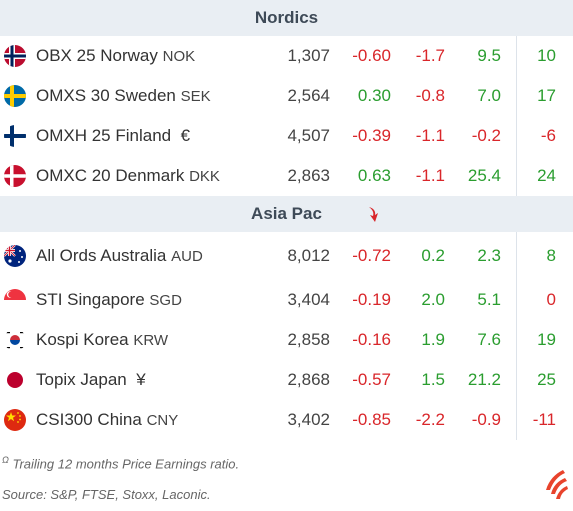 This screenshot has width=573, height=511. Describe the element at coordinates (546, 55) in the screenshot. I see `pe-ratio: 10` at that location.